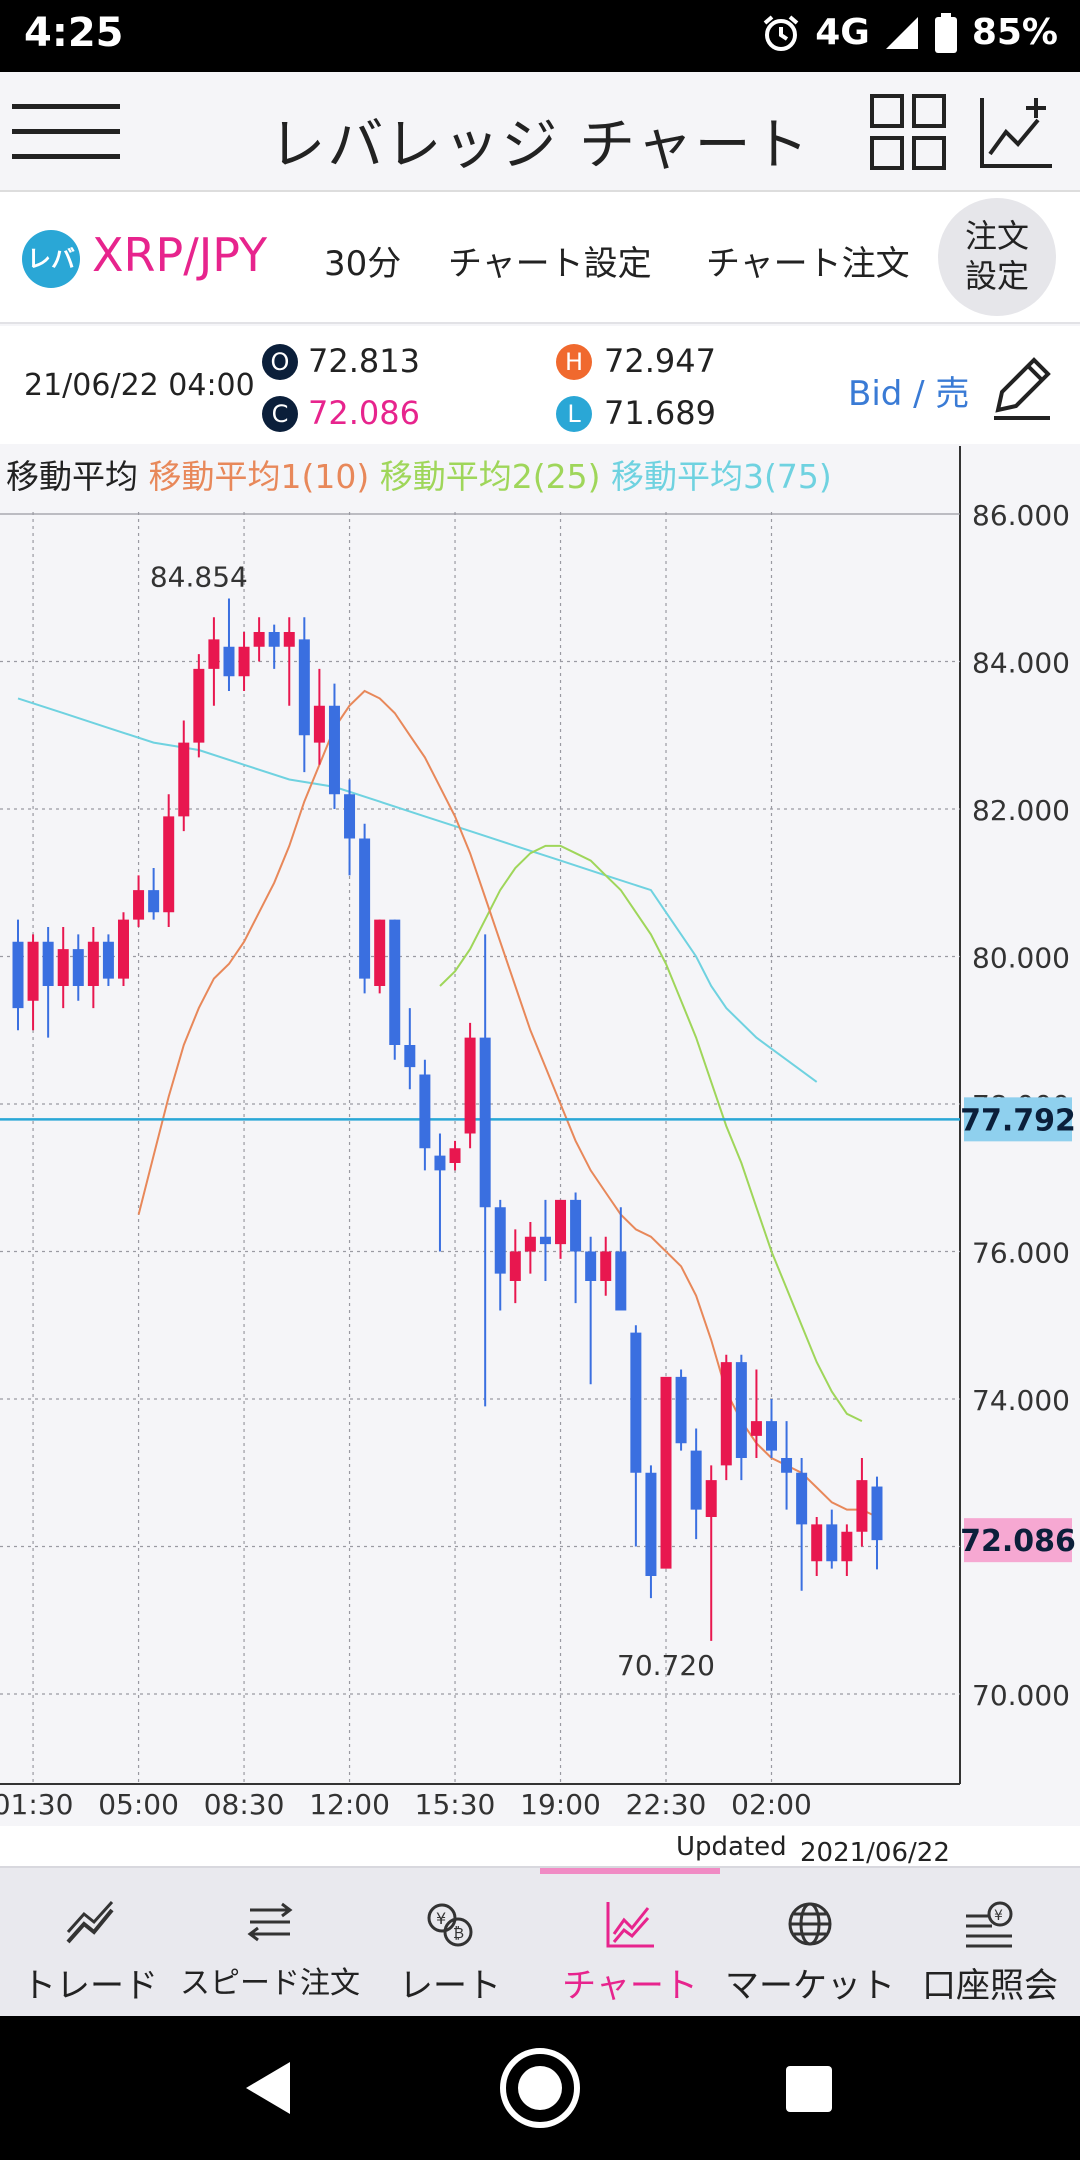  What do you see at coordinates (484, 476) in the screenshot?
I see `legend-ma2: 移動平均2(25)` at bounding box center [484, 476].